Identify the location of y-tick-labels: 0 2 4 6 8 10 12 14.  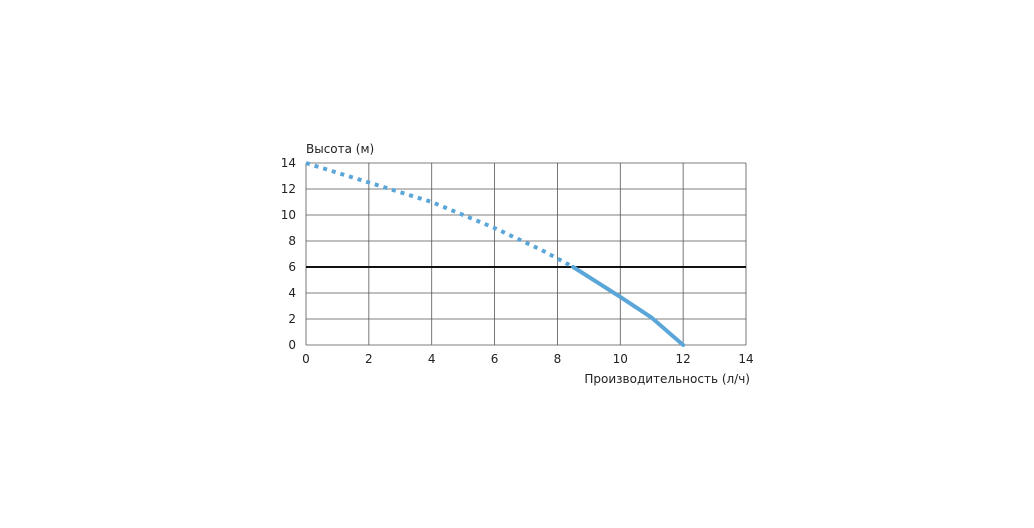
(288, 254).